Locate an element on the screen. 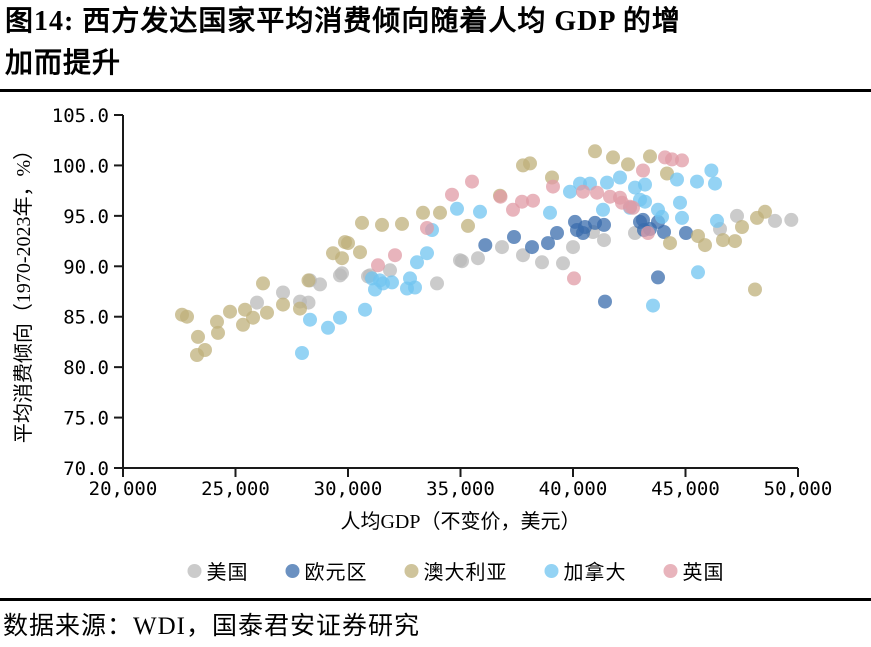 Image resolution: width=871 pixels, height=647 pixels. x-tick-label: 40,000 is located at coordinates (573, 489).